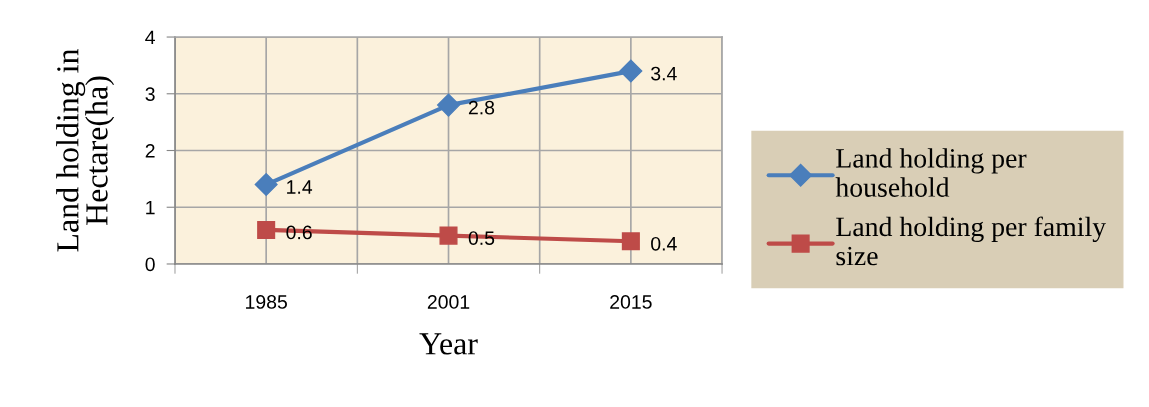  I want to click on legend-label: Land holding per family size, so click(971, 241).